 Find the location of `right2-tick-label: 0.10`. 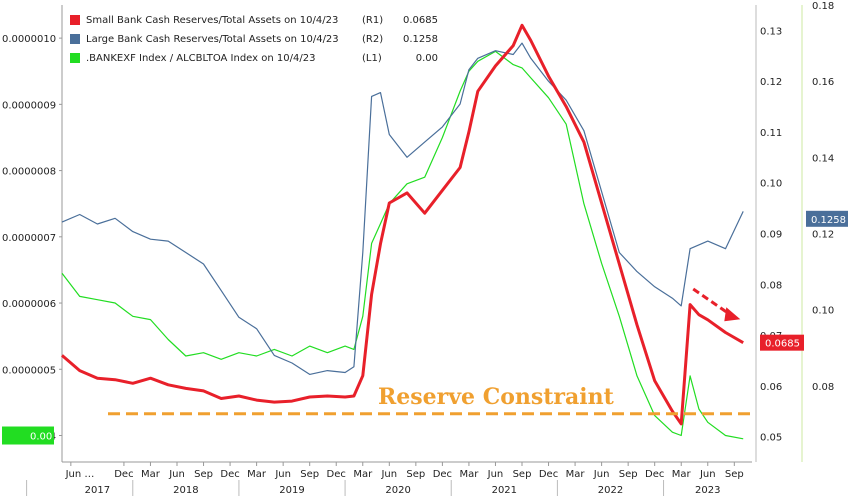

right2-tick-label: 0.10 is located at coordinates (823, 311).